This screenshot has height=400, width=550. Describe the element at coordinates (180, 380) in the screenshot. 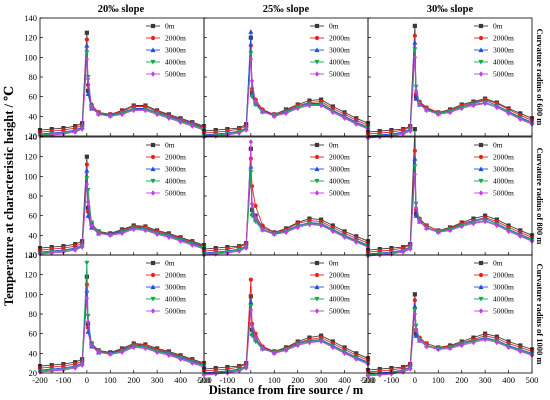

I see `x-tick-label: 400` at that location.